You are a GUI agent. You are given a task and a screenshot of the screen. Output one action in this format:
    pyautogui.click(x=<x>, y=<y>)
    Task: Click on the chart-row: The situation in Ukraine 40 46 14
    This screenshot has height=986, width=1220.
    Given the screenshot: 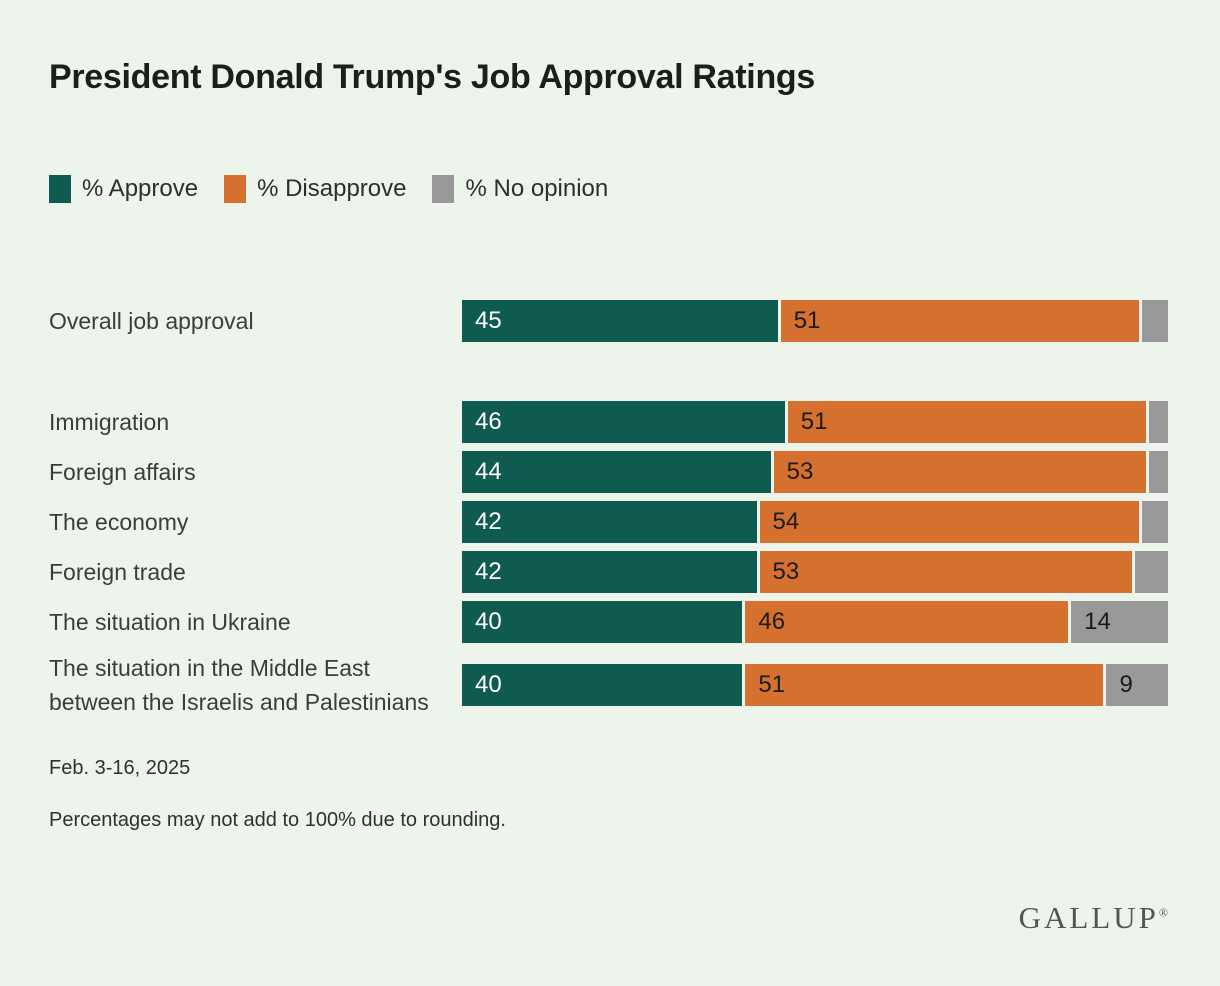 What is the action you would take?
    pyautogui.click(x=608, y=622)
    